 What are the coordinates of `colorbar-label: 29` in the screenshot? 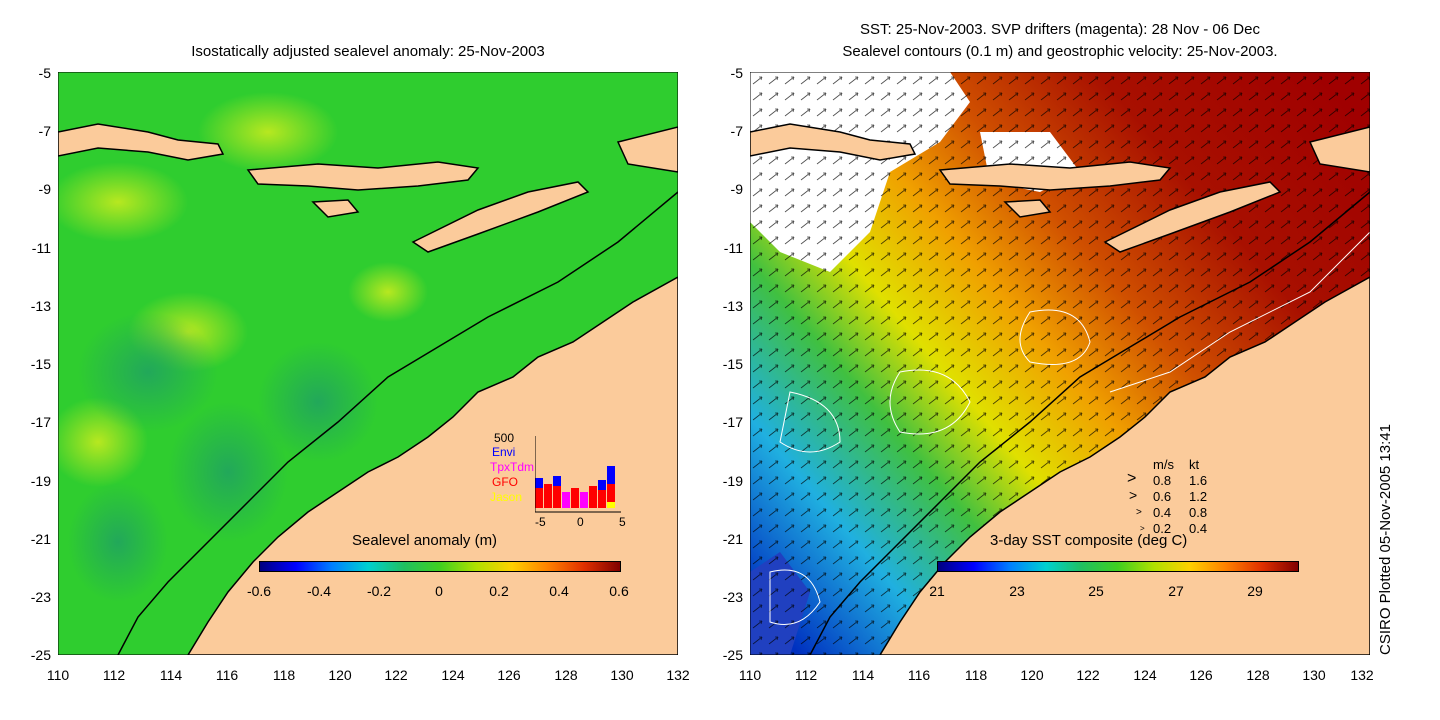 It's located at (1255, 591).